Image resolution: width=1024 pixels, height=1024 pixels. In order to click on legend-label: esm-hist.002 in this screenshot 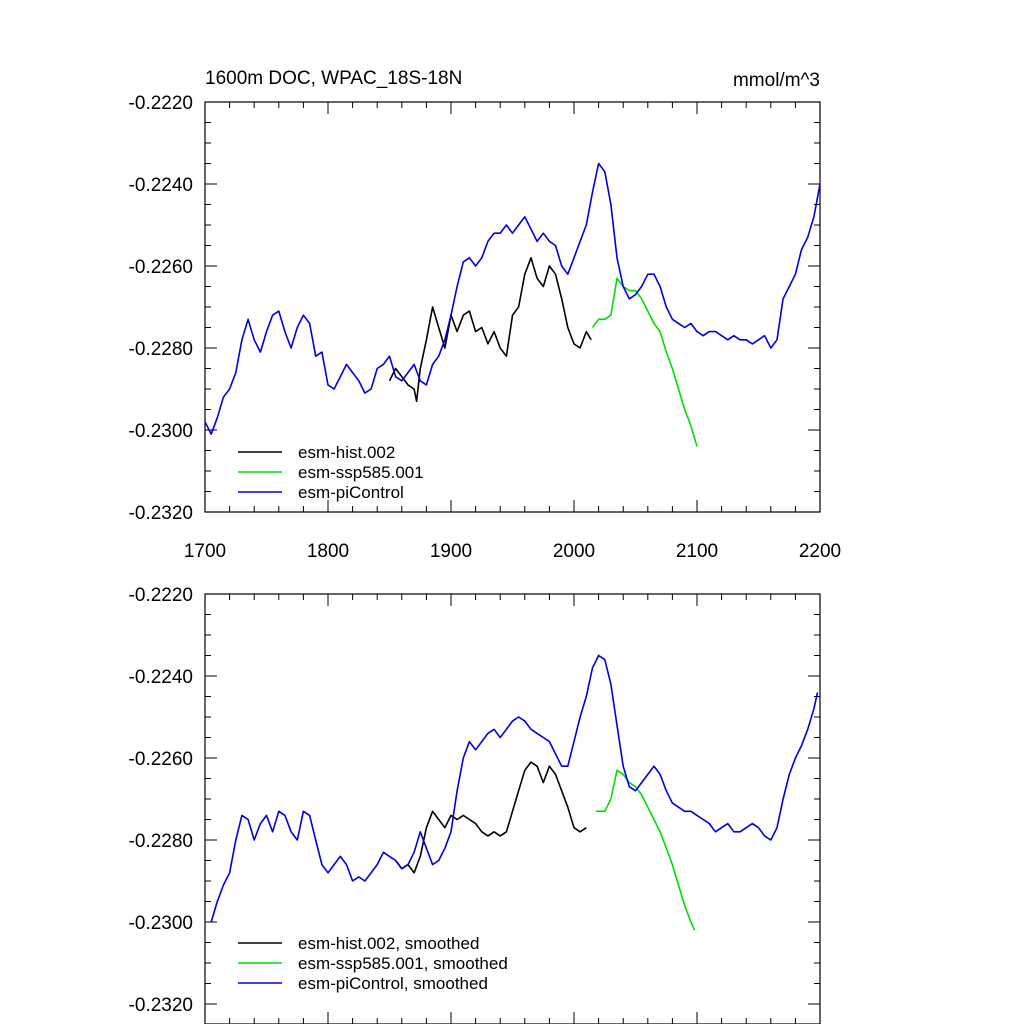, I will do `click(346, 452)`.